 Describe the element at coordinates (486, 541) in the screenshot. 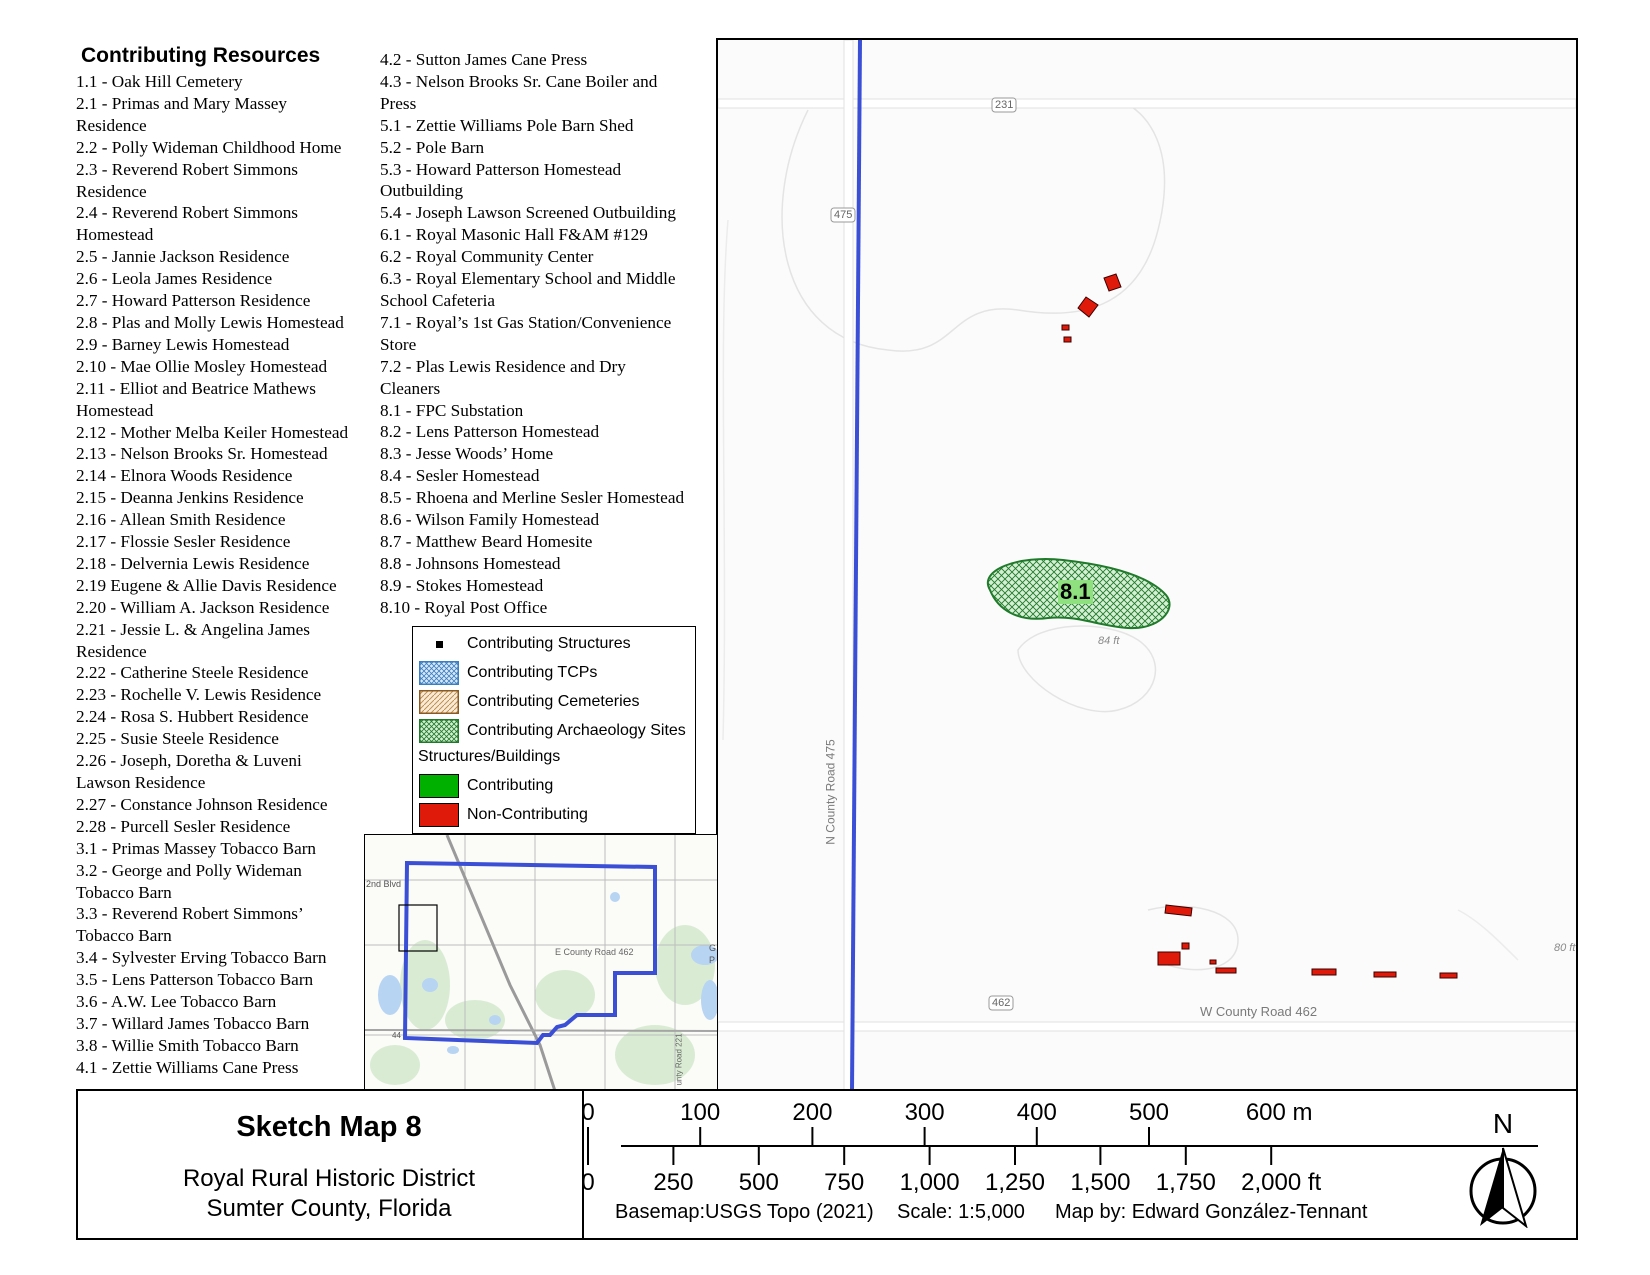

I see `resource-line: 8.7 - Matthew Beard Homesite` at that location.